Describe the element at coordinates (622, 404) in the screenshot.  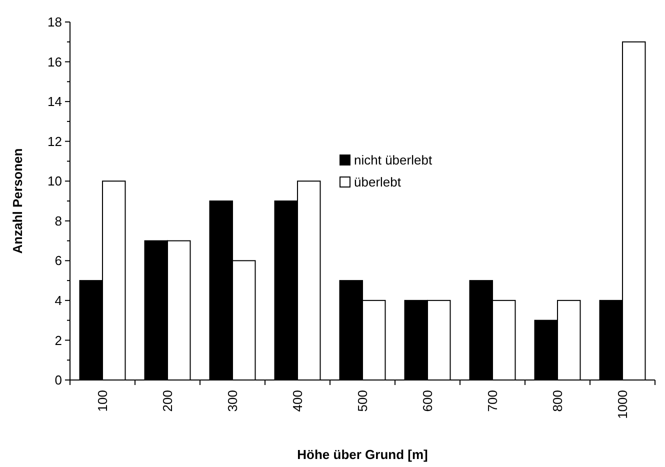
I see `x-tick-label: 1000` at that location.